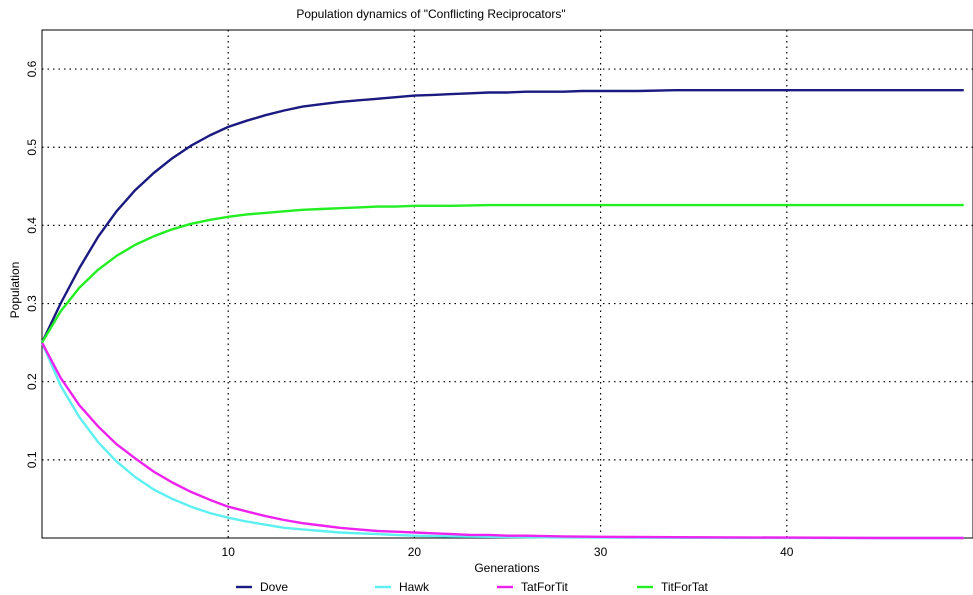  I want to click on y-tick-label: 0.2, so click(32, 381).